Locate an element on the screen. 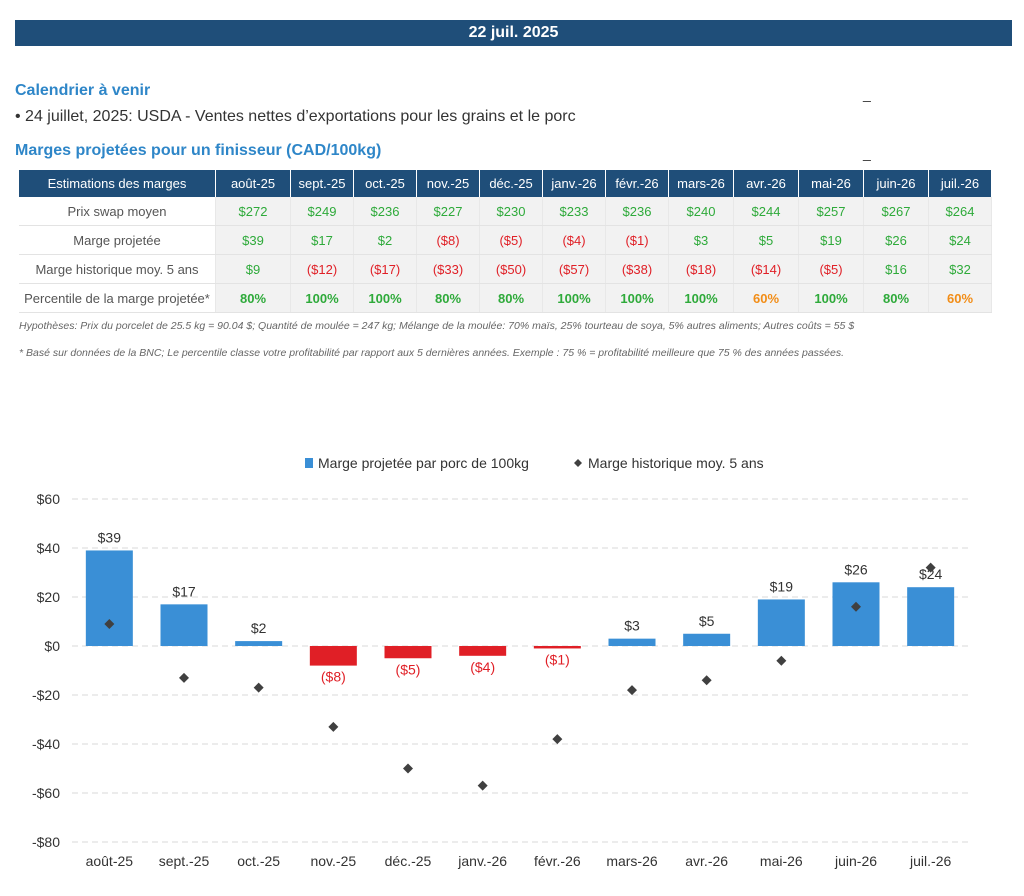 The height and width of the screenshot is (896, 1024). table-cell: ($18) is located at coordinates (701, 269).